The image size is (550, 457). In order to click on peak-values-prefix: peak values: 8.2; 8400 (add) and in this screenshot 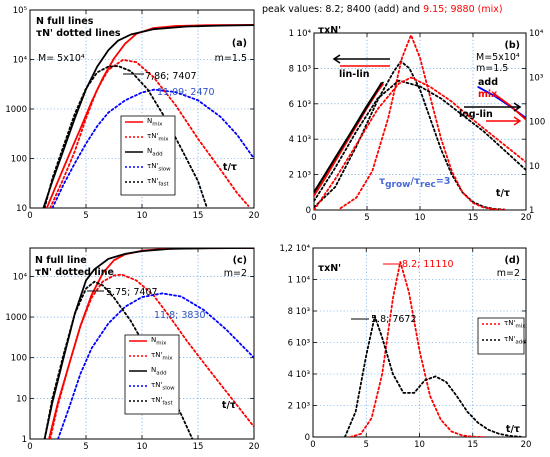, I will do `click(342, 9)`.